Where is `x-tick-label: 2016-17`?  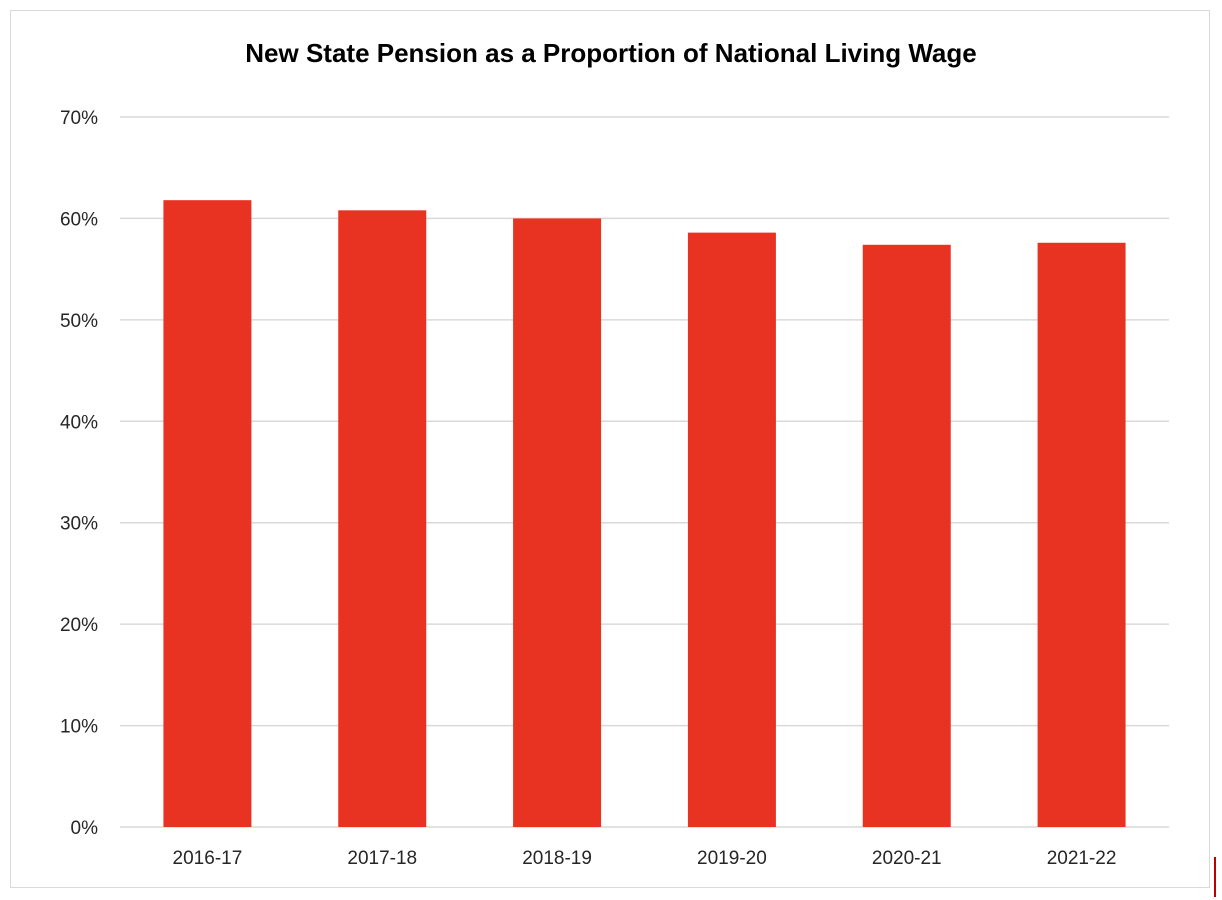 x-tick-label: 2016-17 is located at coordinates (208, 858).